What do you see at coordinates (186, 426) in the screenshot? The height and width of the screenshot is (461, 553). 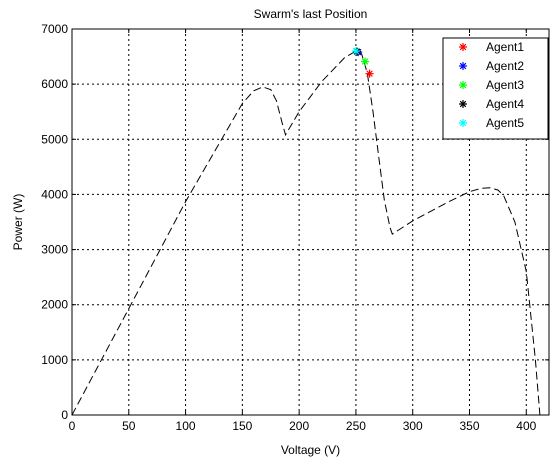 I see `x-tick-label: 100` at bounding box center [186, 426].